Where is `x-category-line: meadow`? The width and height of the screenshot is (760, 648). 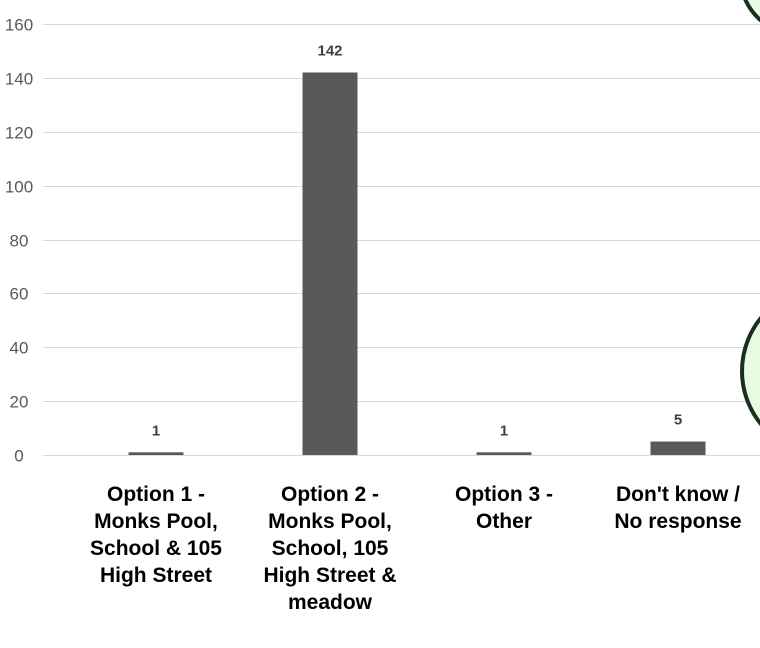
x-category-line: meadow is located at coordinates (330, 602).